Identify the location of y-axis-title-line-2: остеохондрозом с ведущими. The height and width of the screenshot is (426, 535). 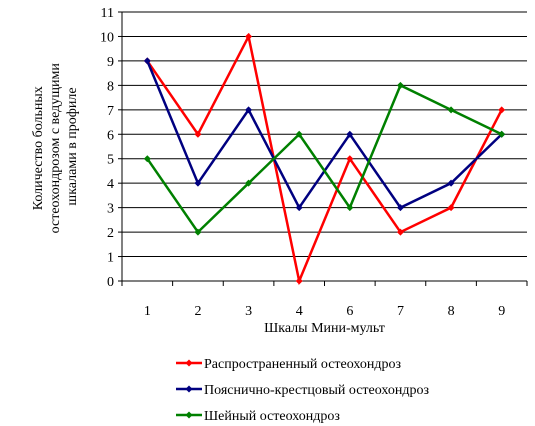
(55, 148).